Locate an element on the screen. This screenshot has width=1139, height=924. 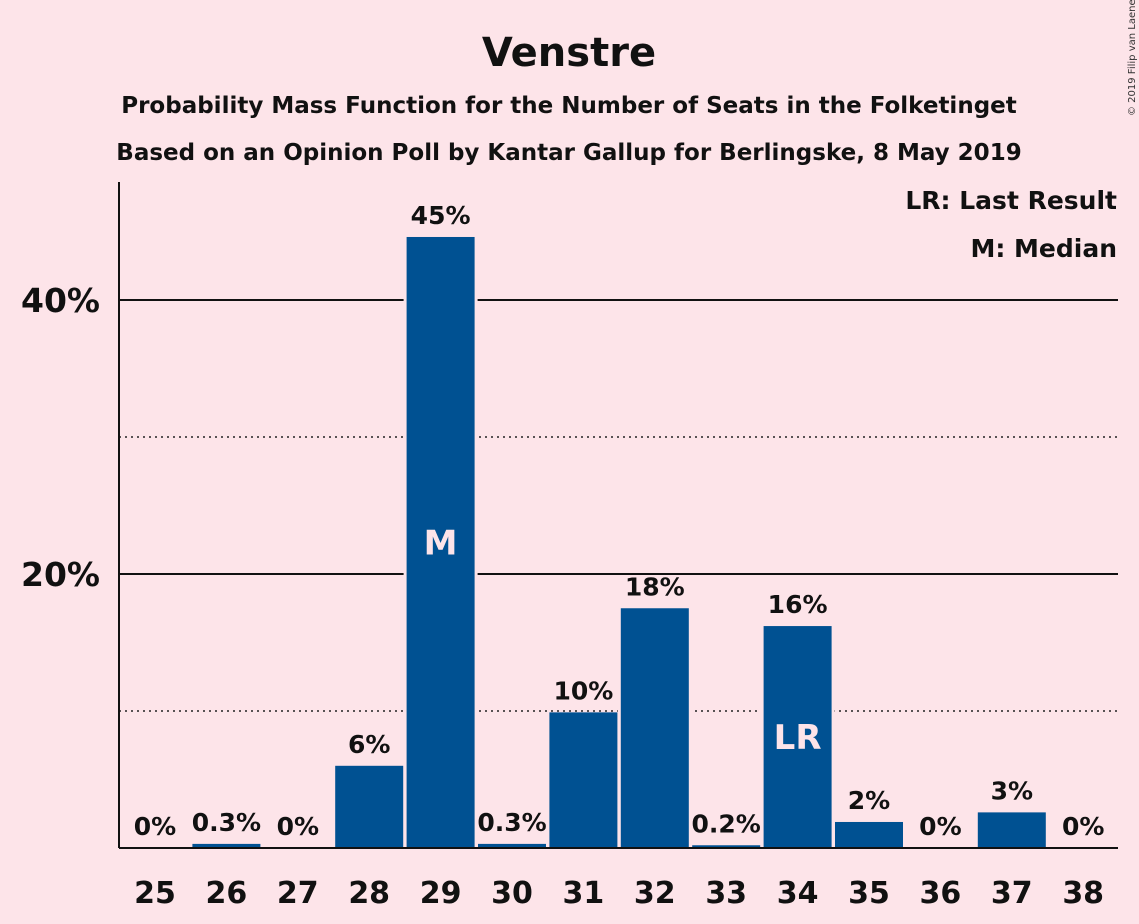
data-label-seat-36: 0% is located at coordinates (940, 826).